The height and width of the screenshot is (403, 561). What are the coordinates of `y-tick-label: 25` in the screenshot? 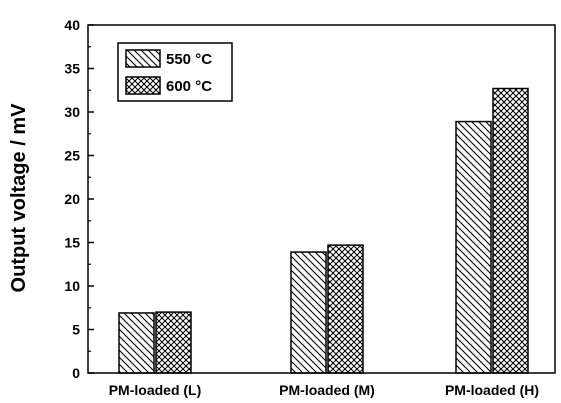 It's located at (72, 156).